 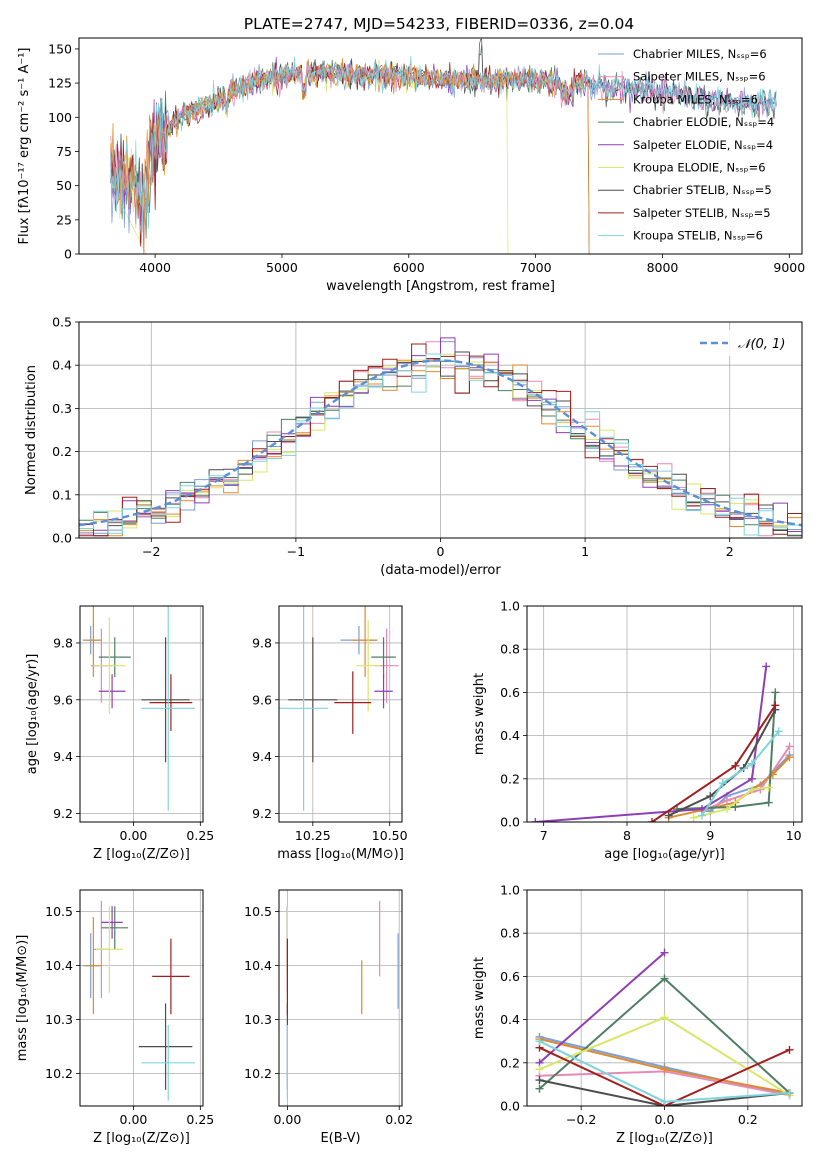 I want to click on legend-entry: Chabrier MILES, Nₛₛₚ=6, so click(x=700, y=54).